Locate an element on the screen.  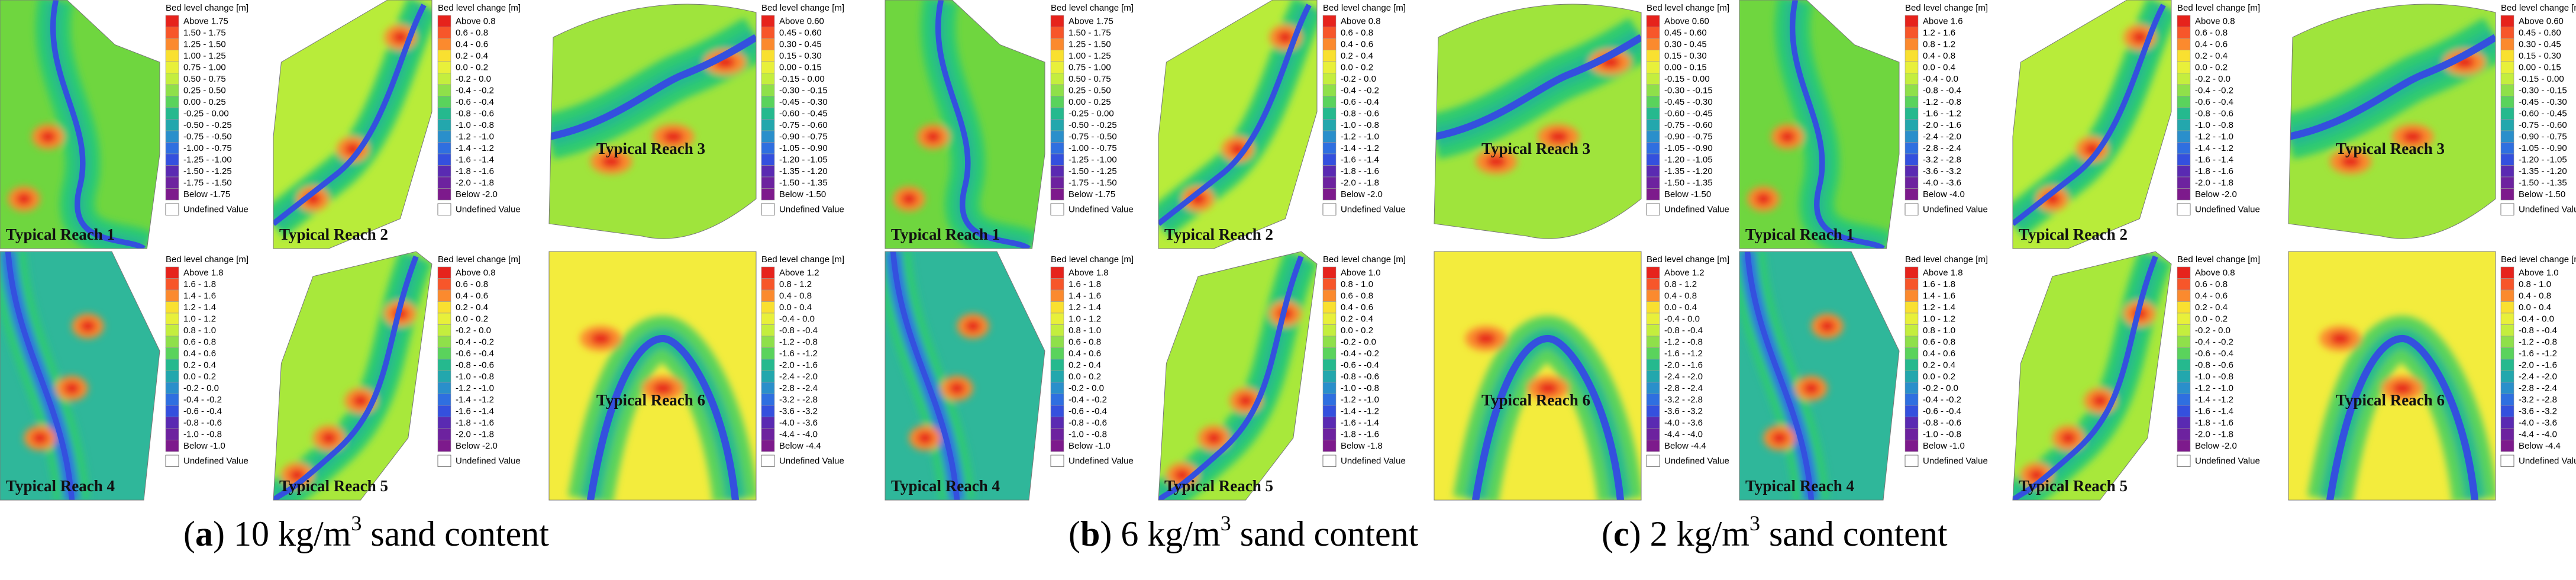
caption-b-letter: b is located at coordinates (1090, 533).